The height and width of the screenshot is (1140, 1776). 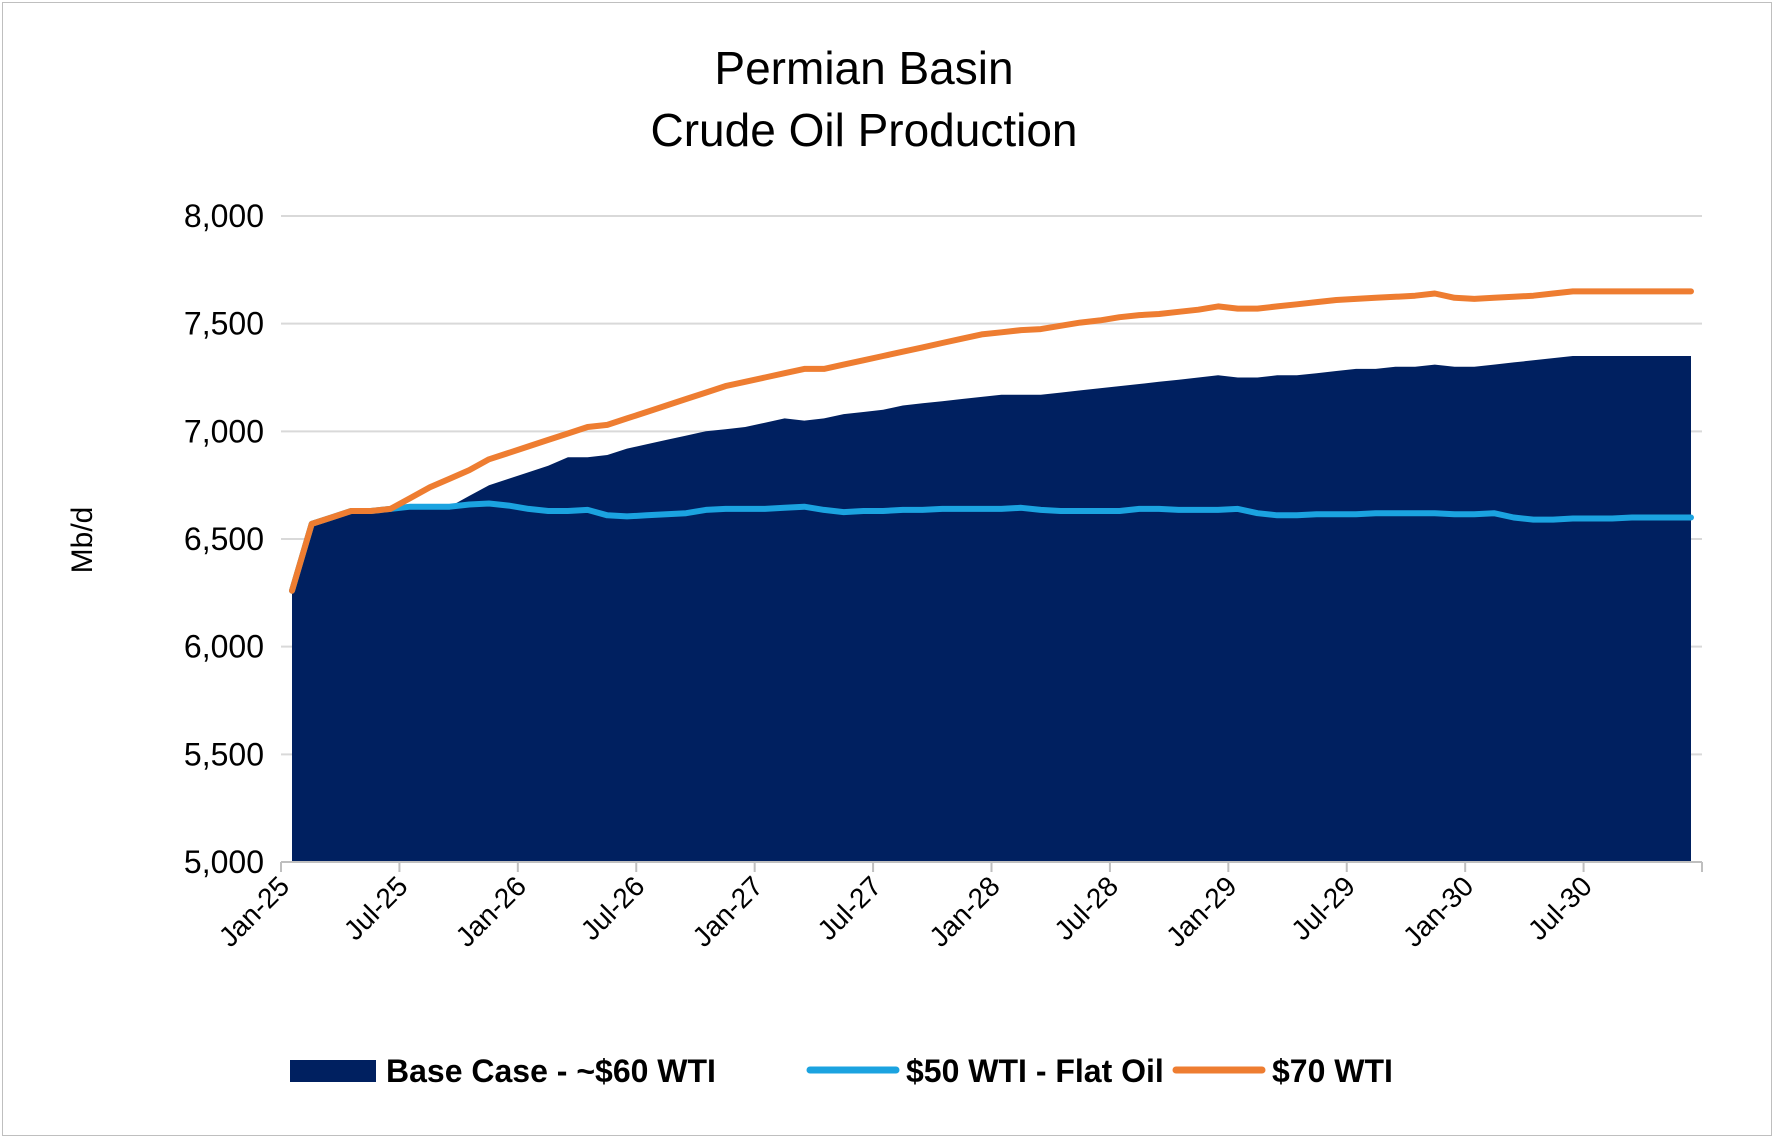 I want to click on y-axis-ticks: 5,000 5,500 6,000 6,500 7,000 7,500 8,000, so click(x=224, y=539).